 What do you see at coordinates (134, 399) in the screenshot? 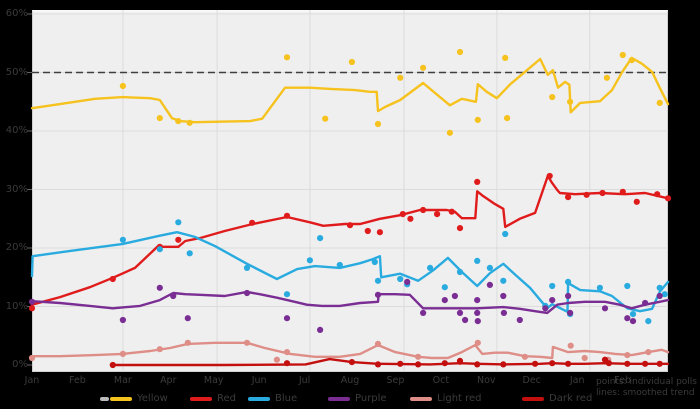
I see `legend-item-yellow: Yellow` at bounding box center [134, 399].